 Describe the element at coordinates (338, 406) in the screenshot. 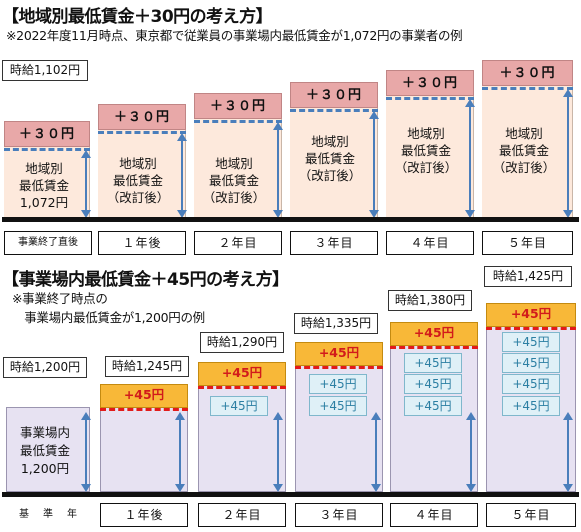

I see `bottom-past-increase-3-2: +45円` at that location.